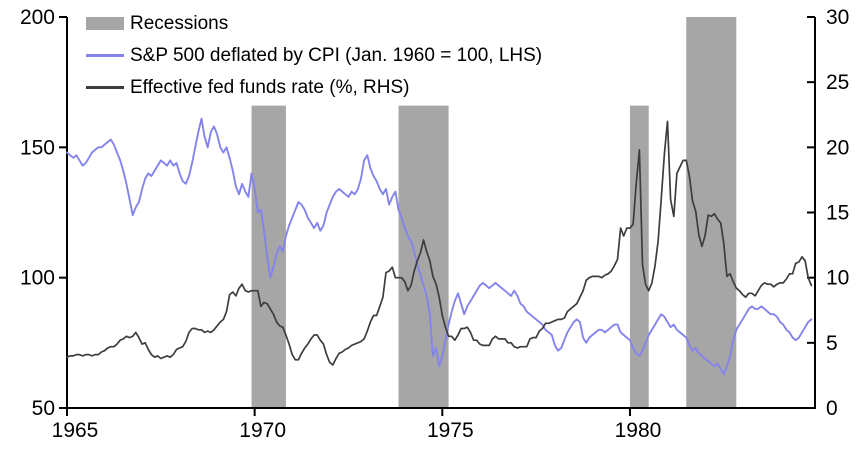 This screenshot has width=868, height=450. I want to click on svg-text: 25, so click(837, 82).